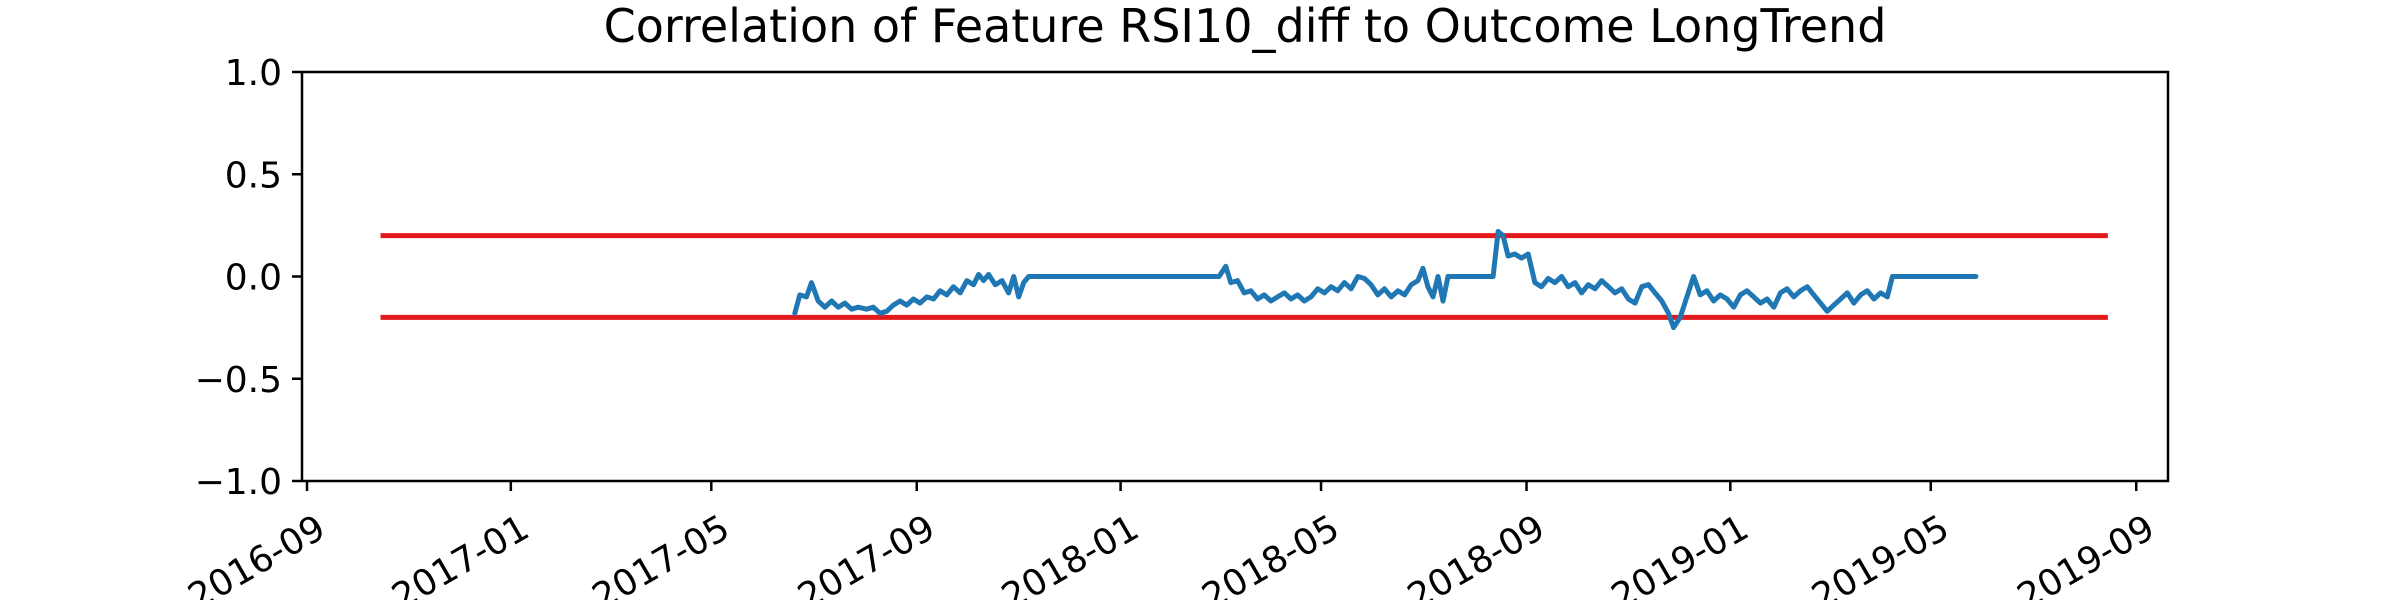  Describe the element at coordinates (253, 73) in the screenshot. I see `y-tick-label: 1.0` at that location.